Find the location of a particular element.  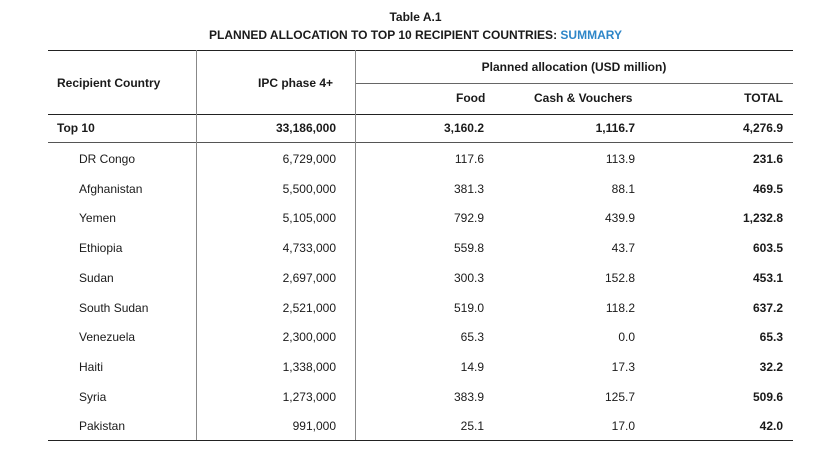

cell-ipc: 1,338,000 is located at coordinates (309, 367).